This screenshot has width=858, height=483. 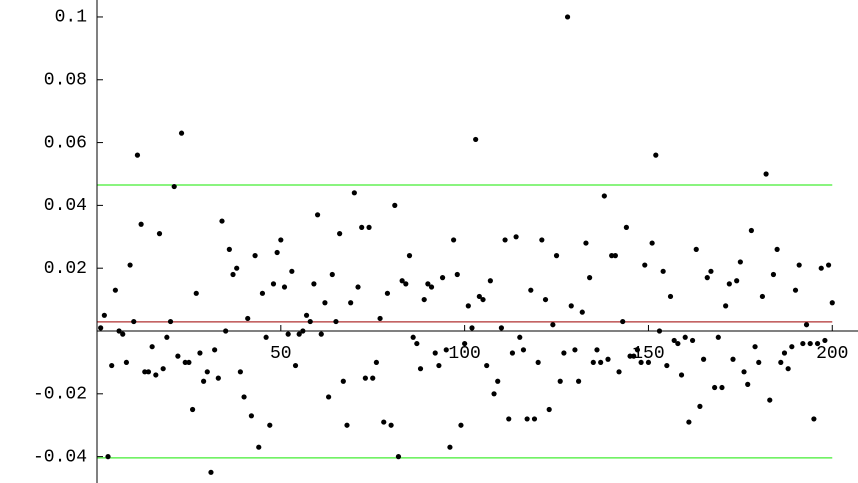 I want to click on y-tick-label: 0.1, so click(x=71, y=18).